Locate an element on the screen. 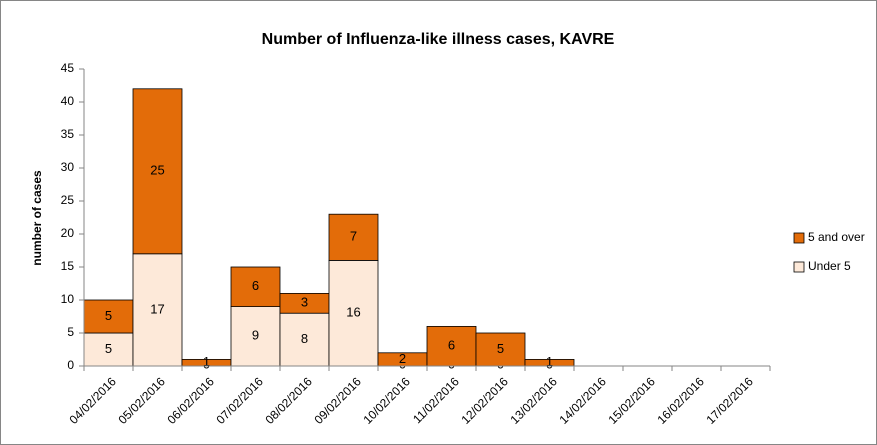 The image size is (877, 445). legend-label: Under 5 is located at coordinates (829, 266).